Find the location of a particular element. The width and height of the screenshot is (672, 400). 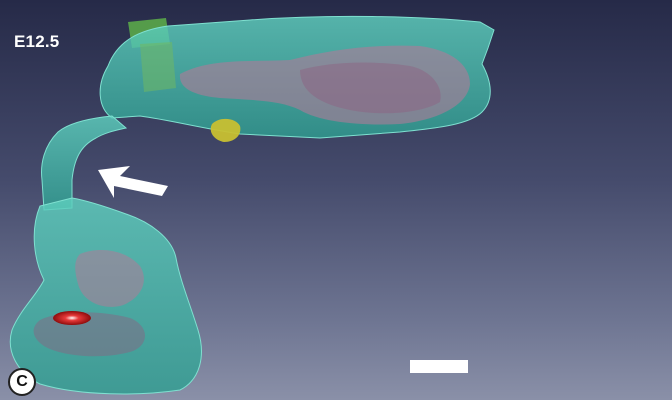

upper-internal-structure is located at coordinates (324, 85).